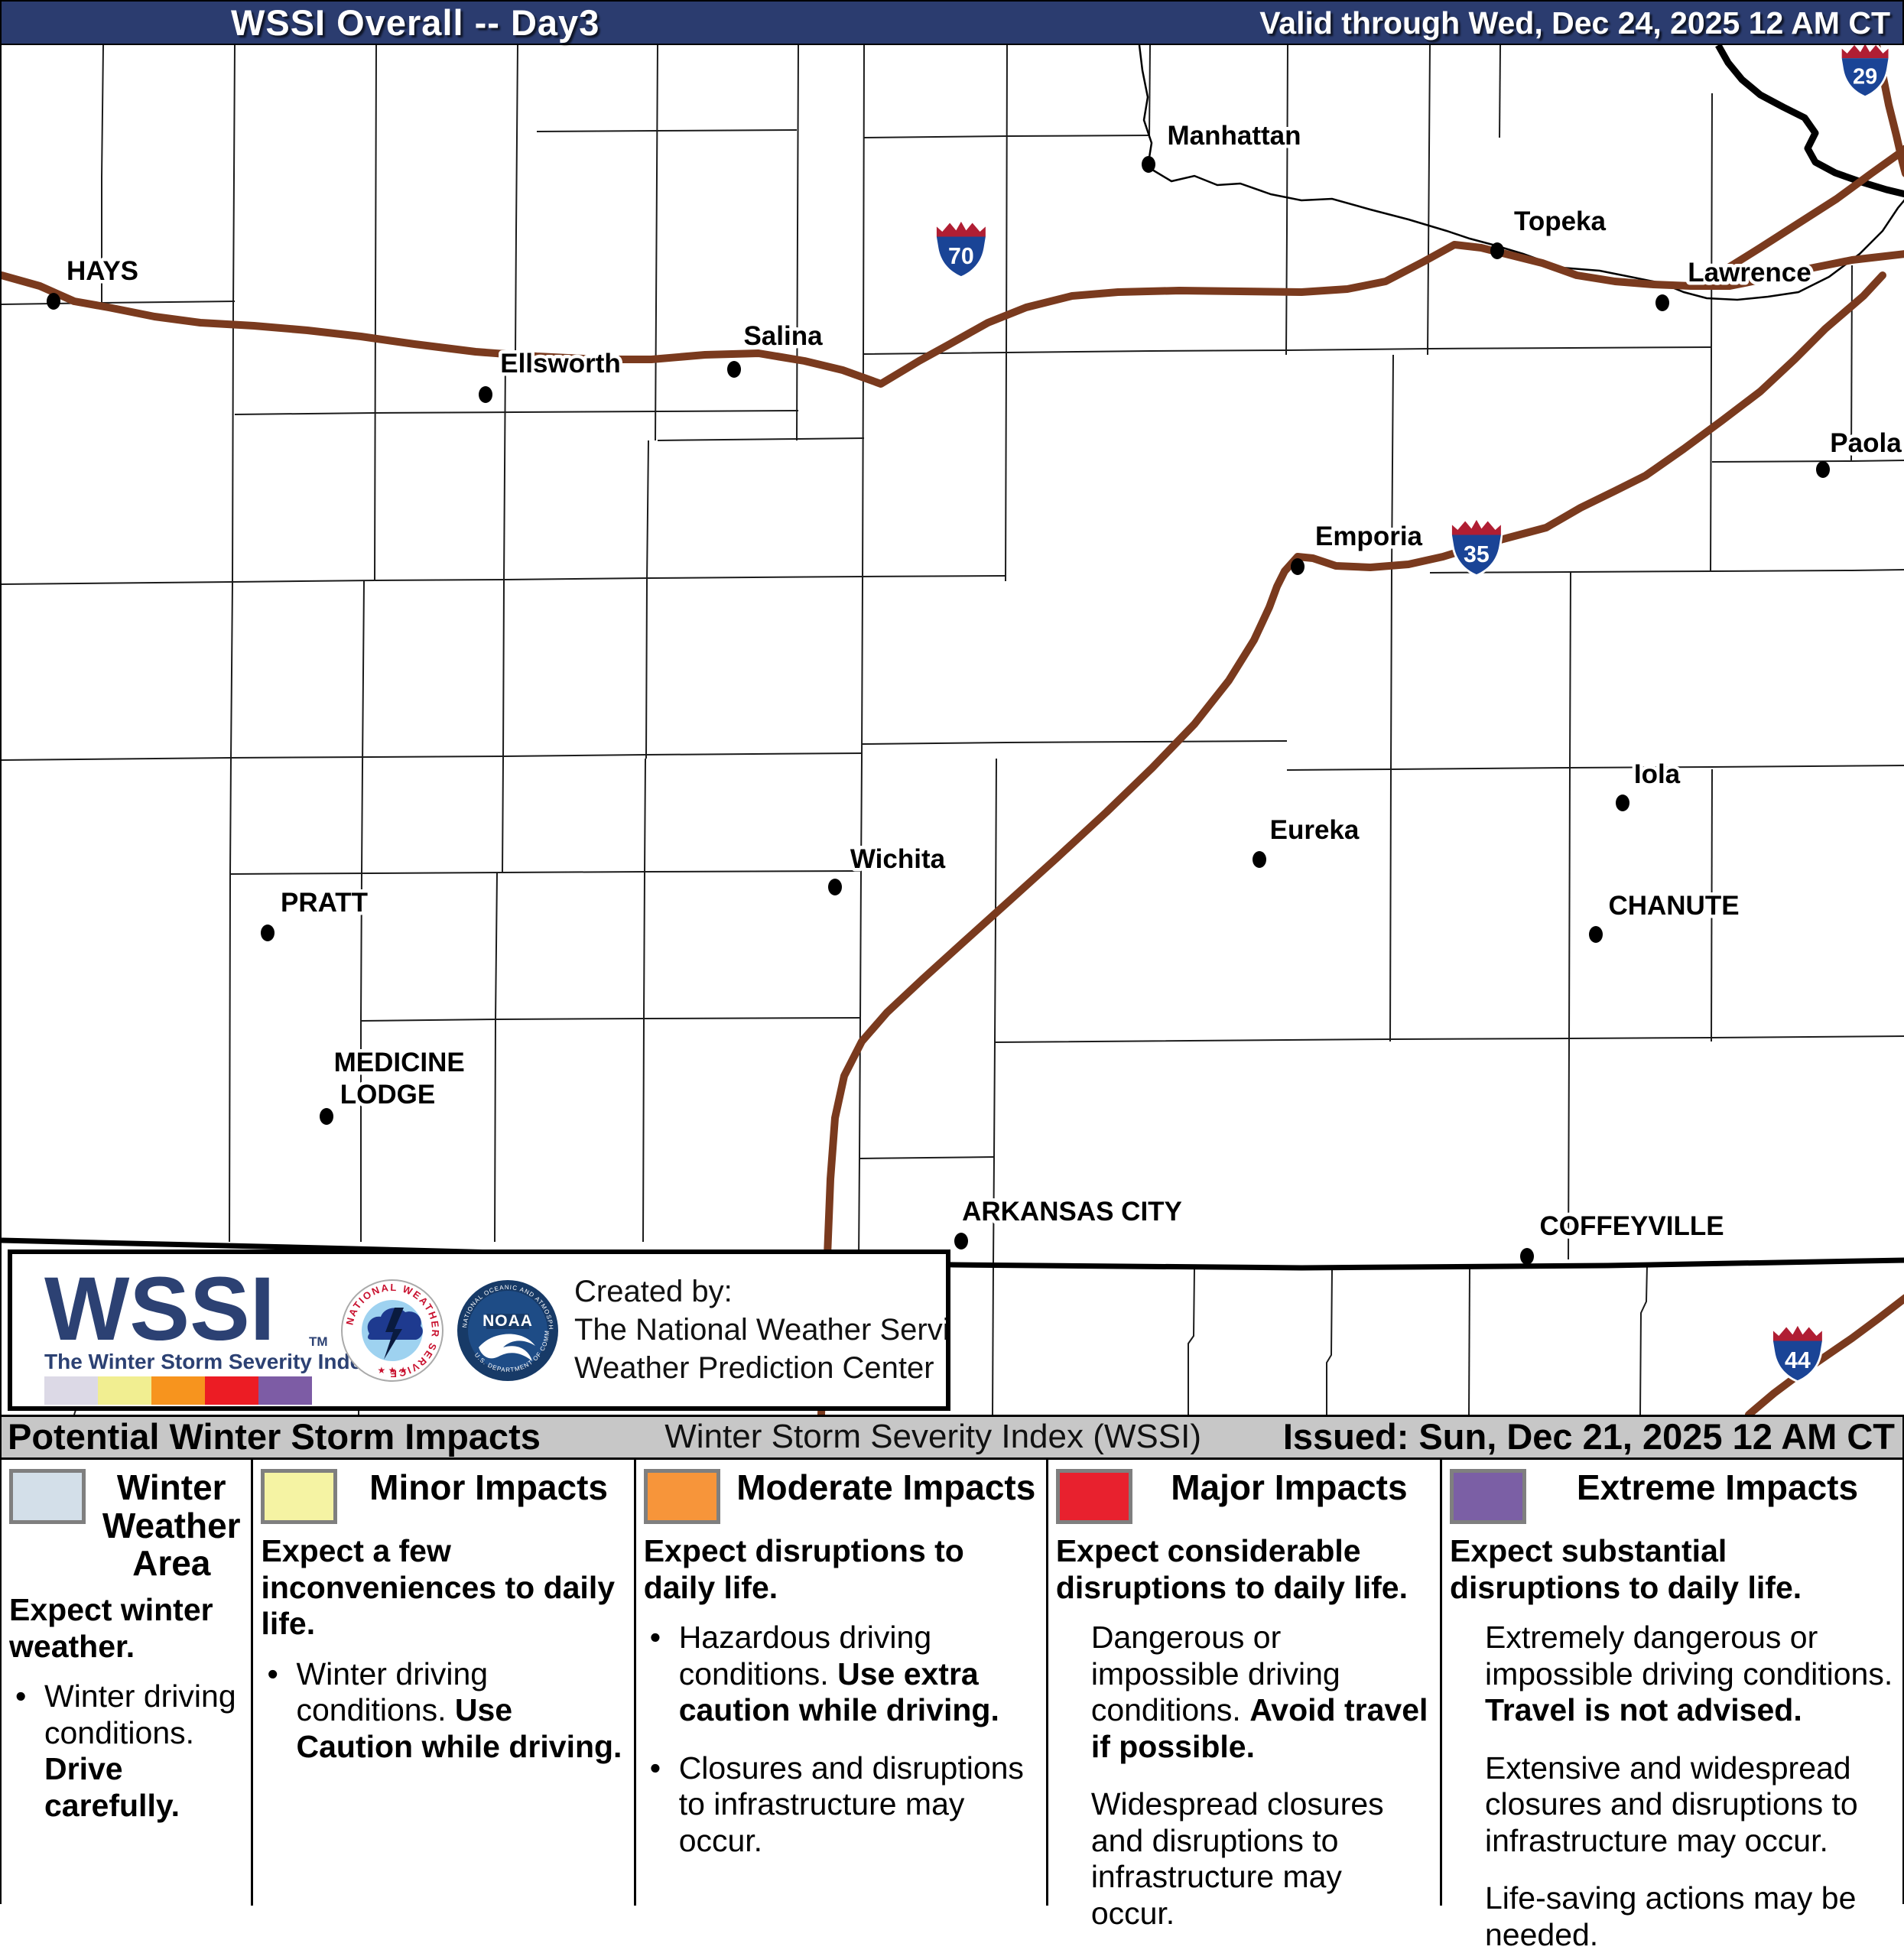 This screenshot has height=1953, width=1904. I want to click on legend-title: Minor Impacts, so click(489, 1487).